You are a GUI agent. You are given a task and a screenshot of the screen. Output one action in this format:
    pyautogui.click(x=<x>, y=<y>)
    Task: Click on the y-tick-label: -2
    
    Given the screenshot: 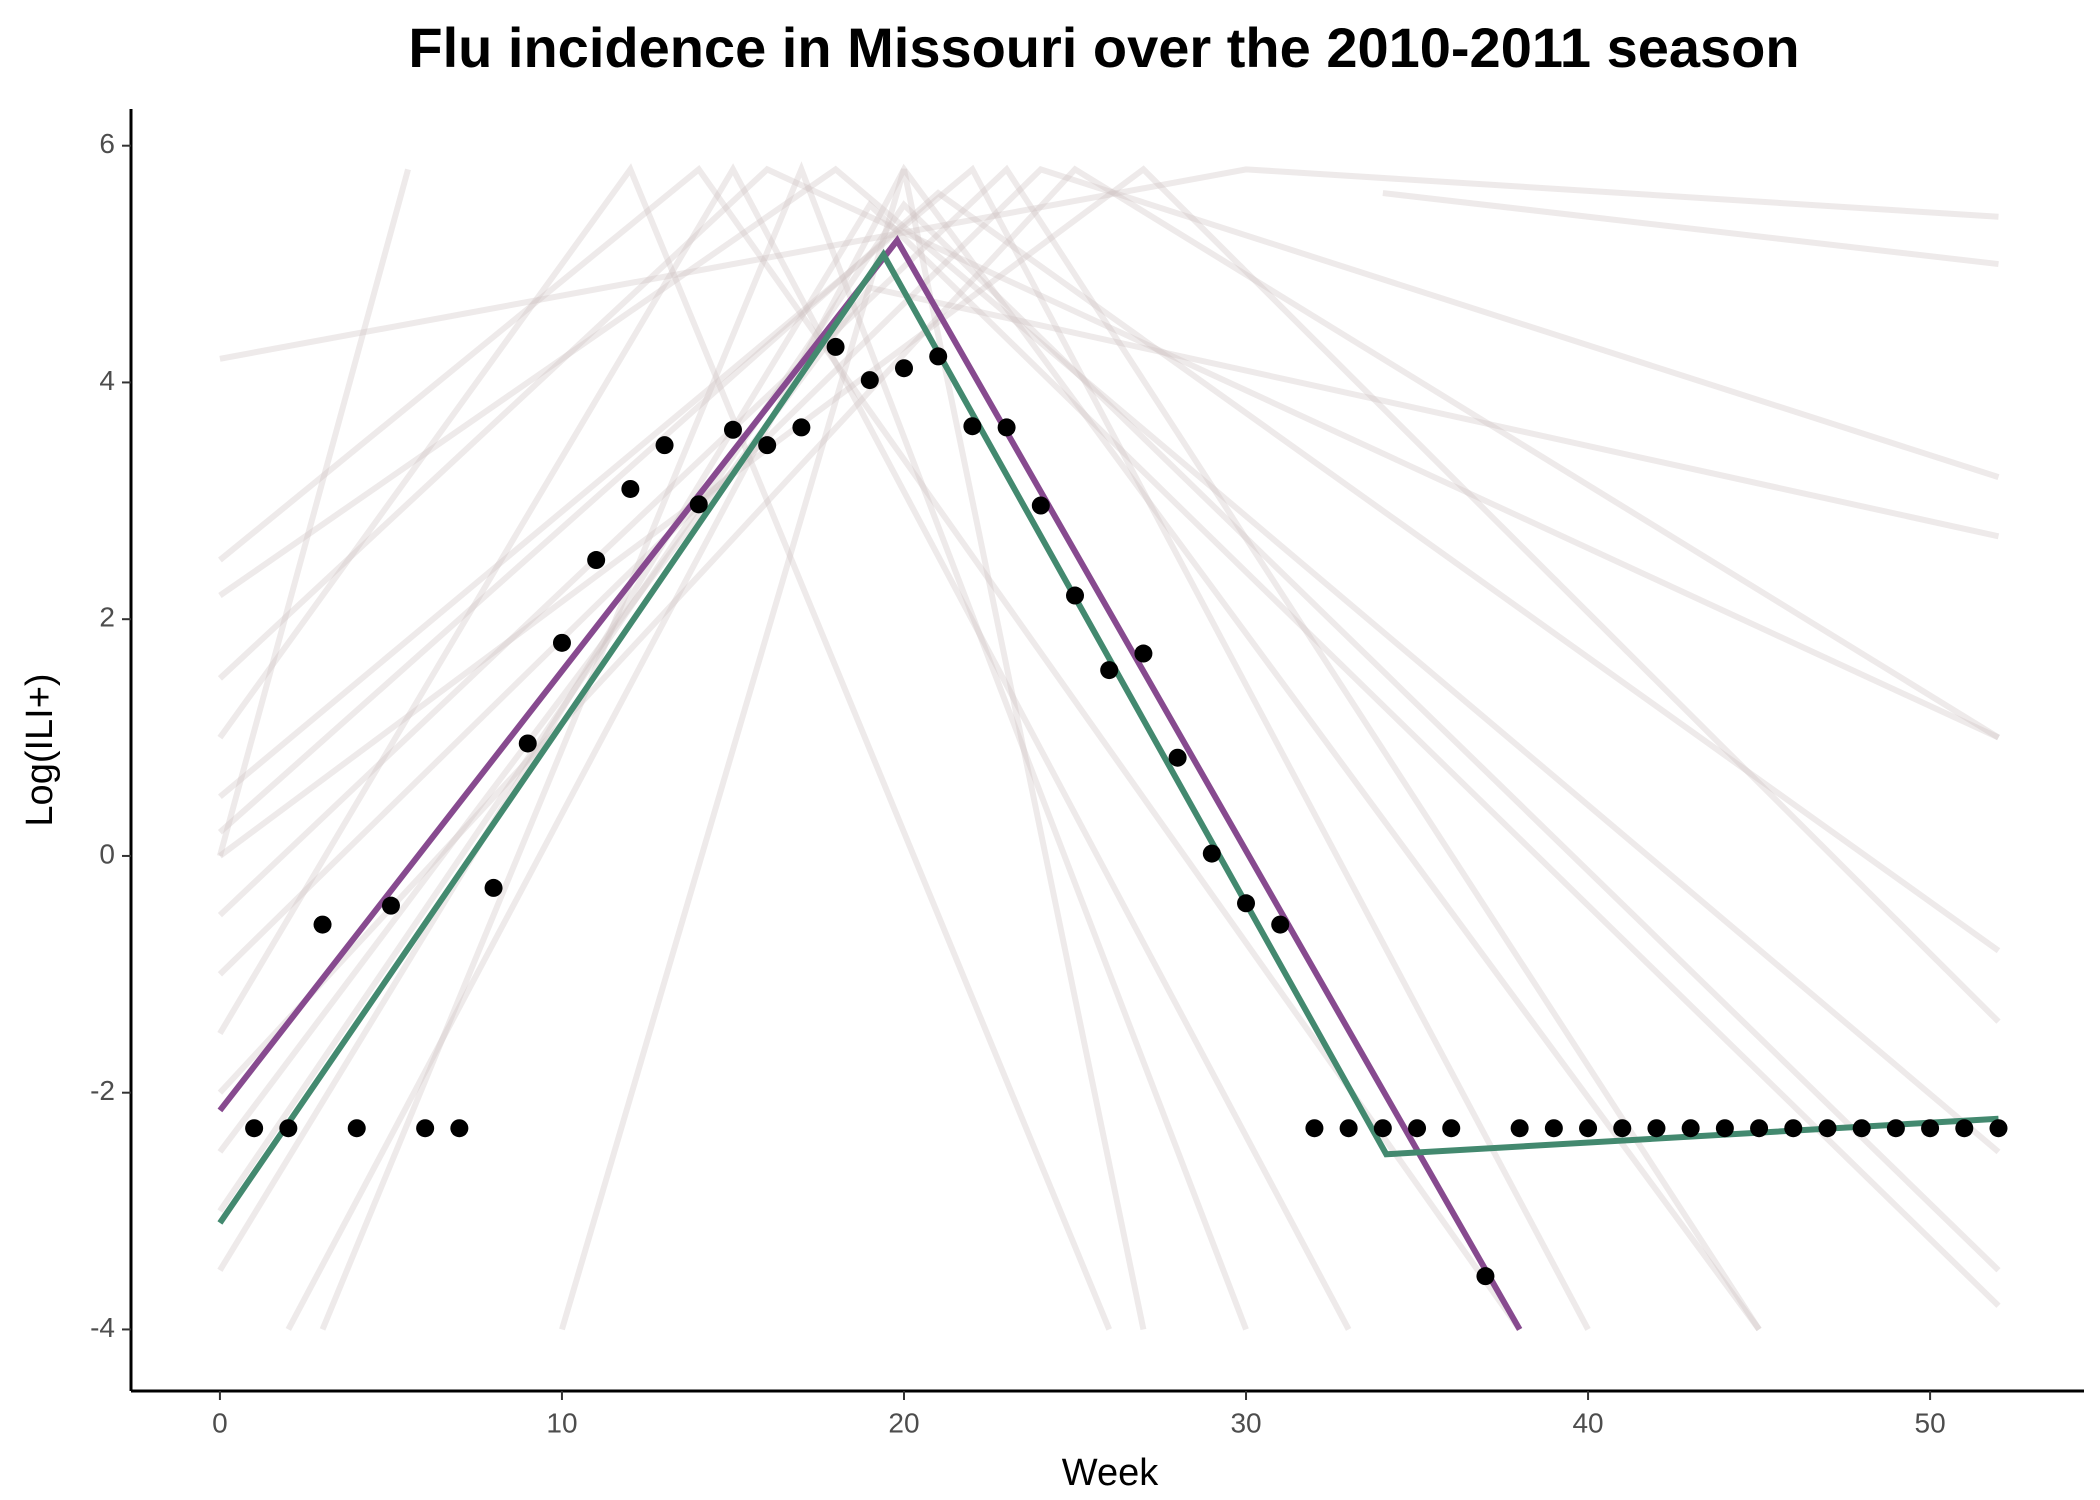 What is the action you would take?
    pyautogui.click(x=102, y=1090)
    